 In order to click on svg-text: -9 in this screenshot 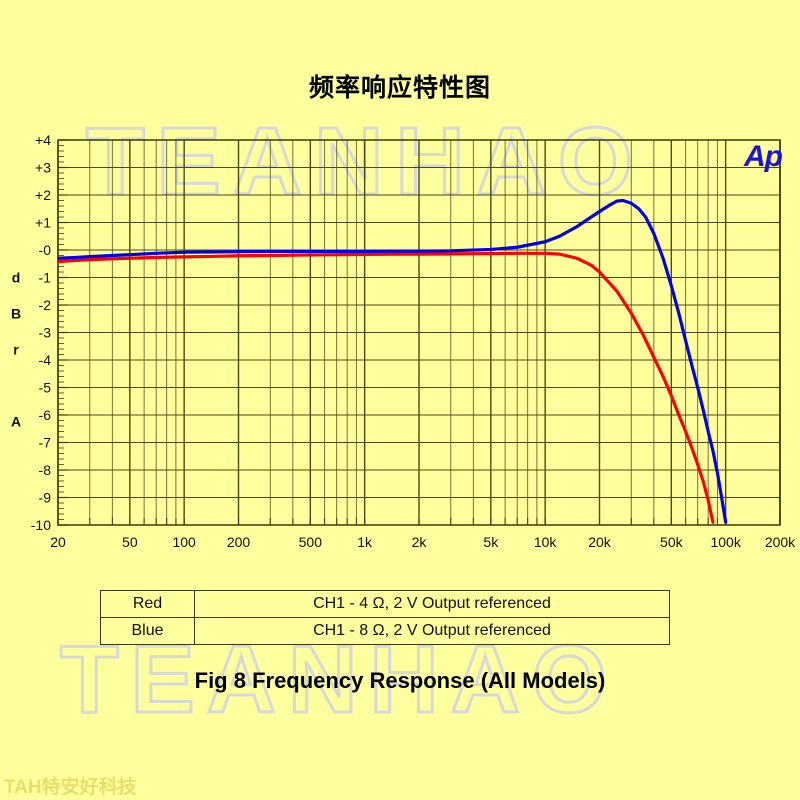, I will do `click(45, 498)`.